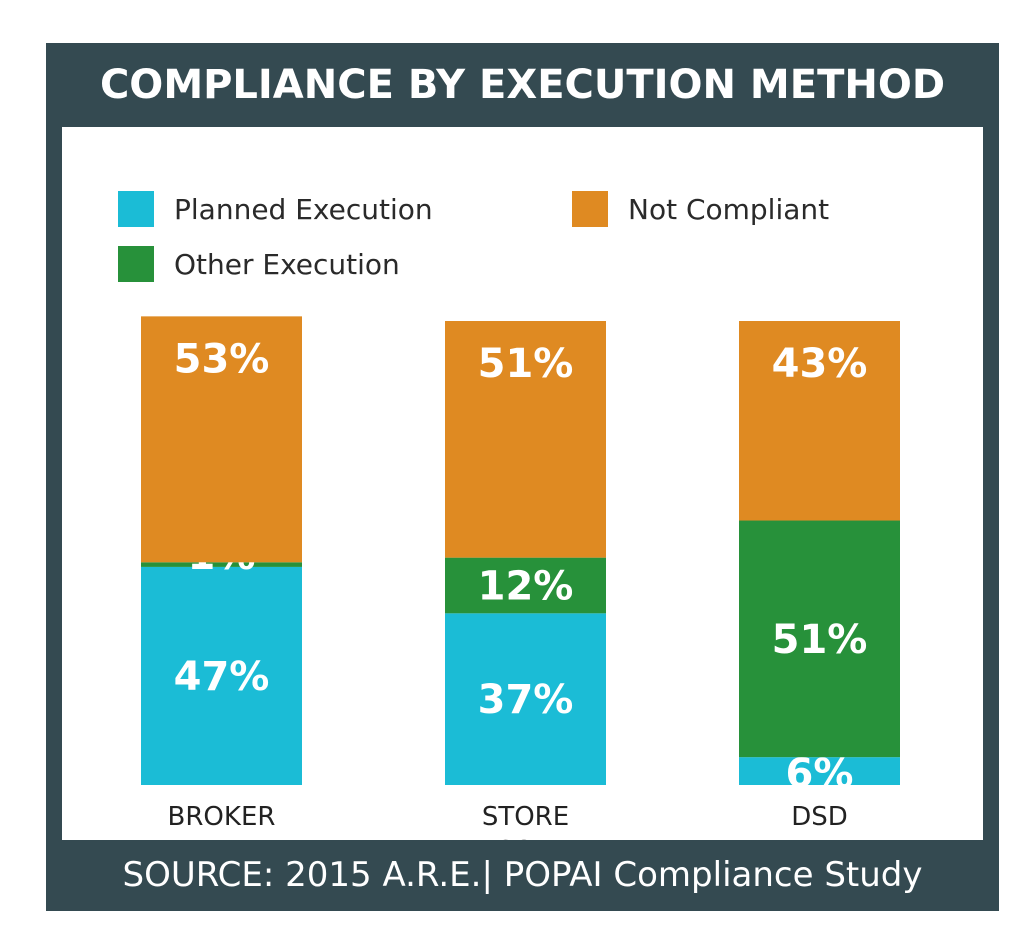 The width and height of the screenshot is (1024, 938). I want to click on legend-swatch-other-execution, so click(136, 264).